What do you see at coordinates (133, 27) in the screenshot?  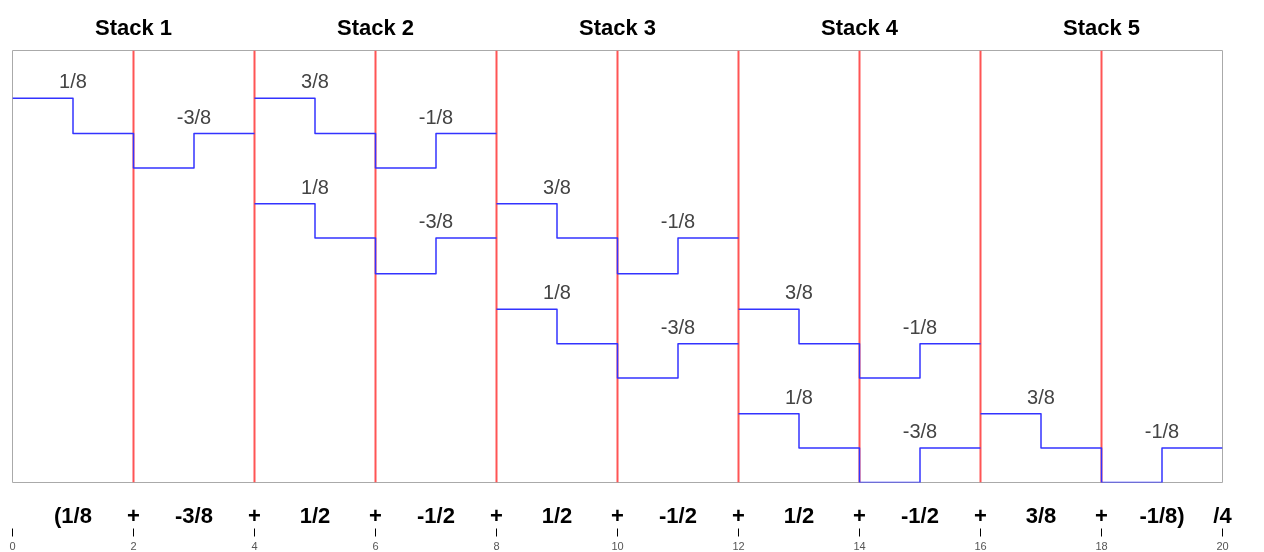 I see `text: Stack 1` at bounding box center [133, 27].